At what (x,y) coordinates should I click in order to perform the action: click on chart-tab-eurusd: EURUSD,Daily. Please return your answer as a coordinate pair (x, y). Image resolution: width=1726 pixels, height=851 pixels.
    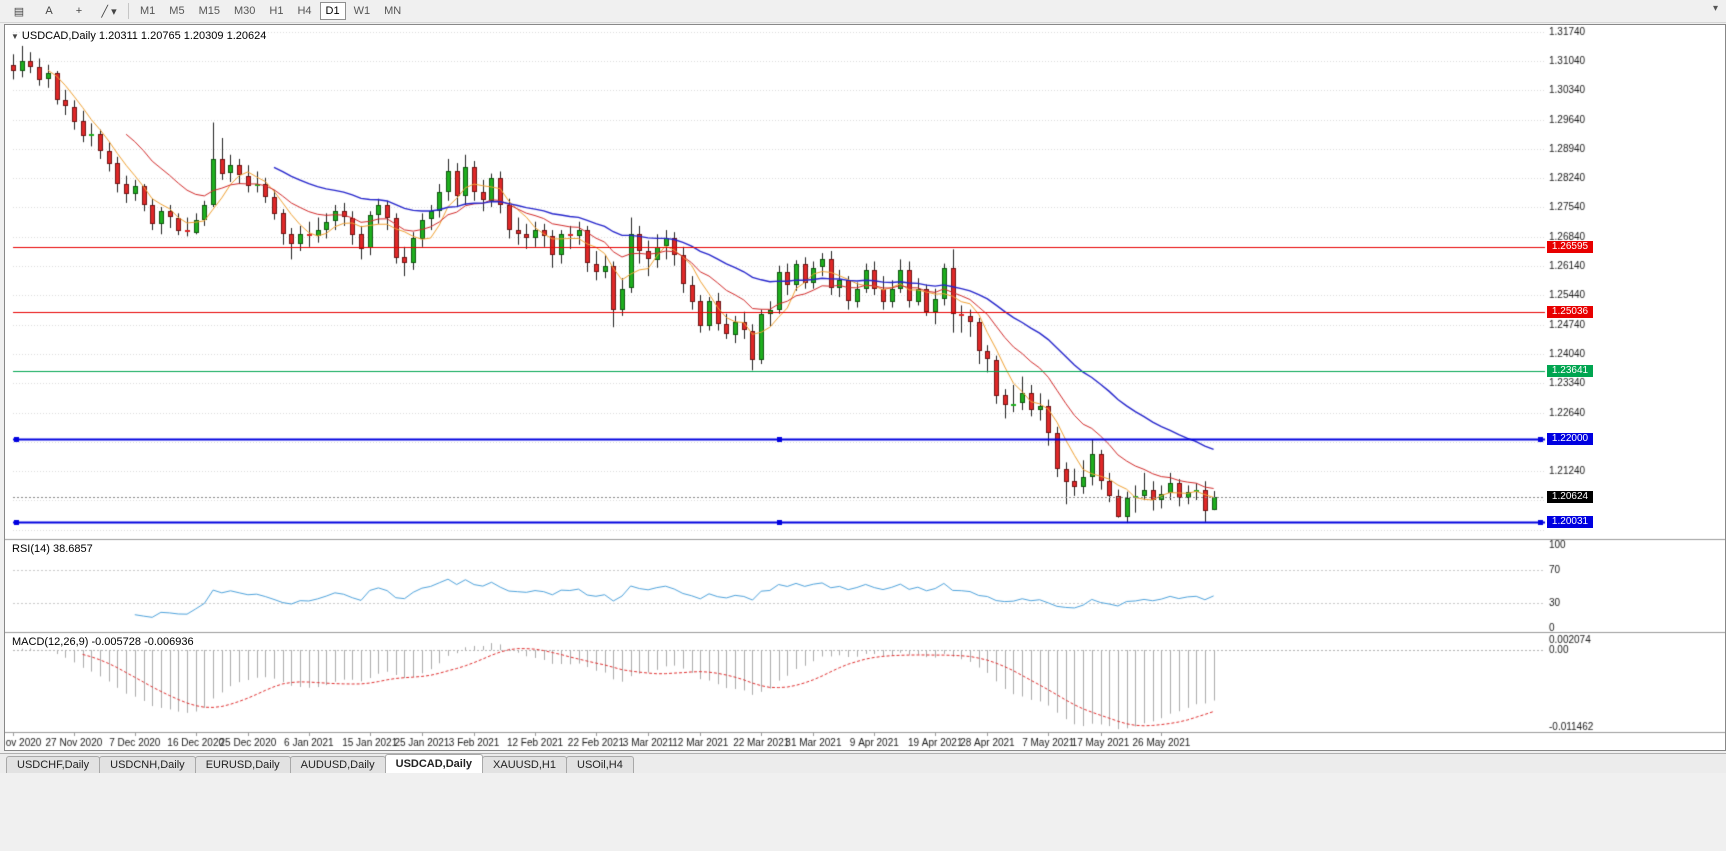
    Looking at the image, I should click on (242, 764).